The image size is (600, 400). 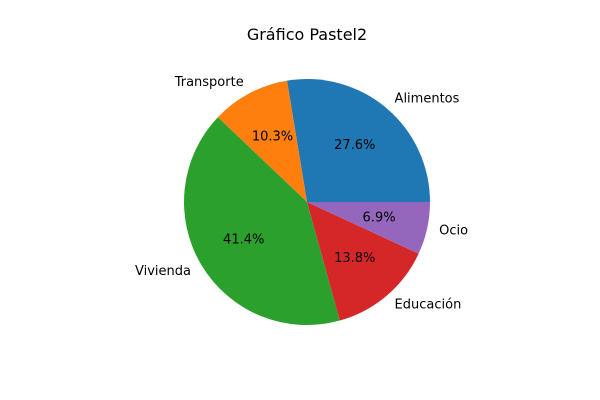 What do you see at coordinates (379, 217) in the screenshot?
I see `slice-percent-5: 6.9%` at bounding box center [379, 217].